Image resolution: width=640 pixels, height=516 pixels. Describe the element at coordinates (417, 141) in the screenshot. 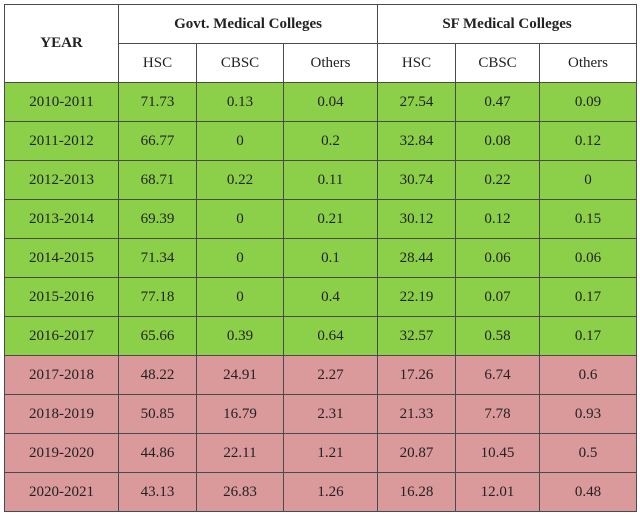

I see `sf-hsc-cell: 32.84` at that location.